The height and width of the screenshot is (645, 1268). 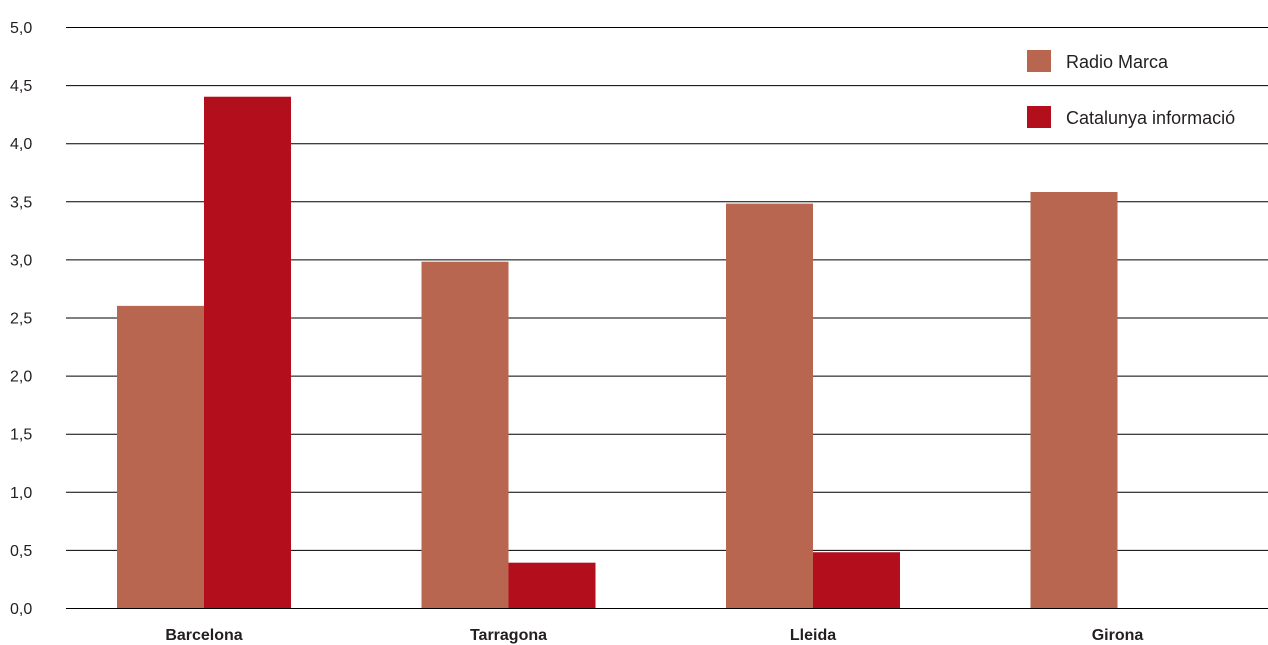 I want to click on legend-item-catalunya-informacio: Catalunya informació, so click(x=1131, y=117).